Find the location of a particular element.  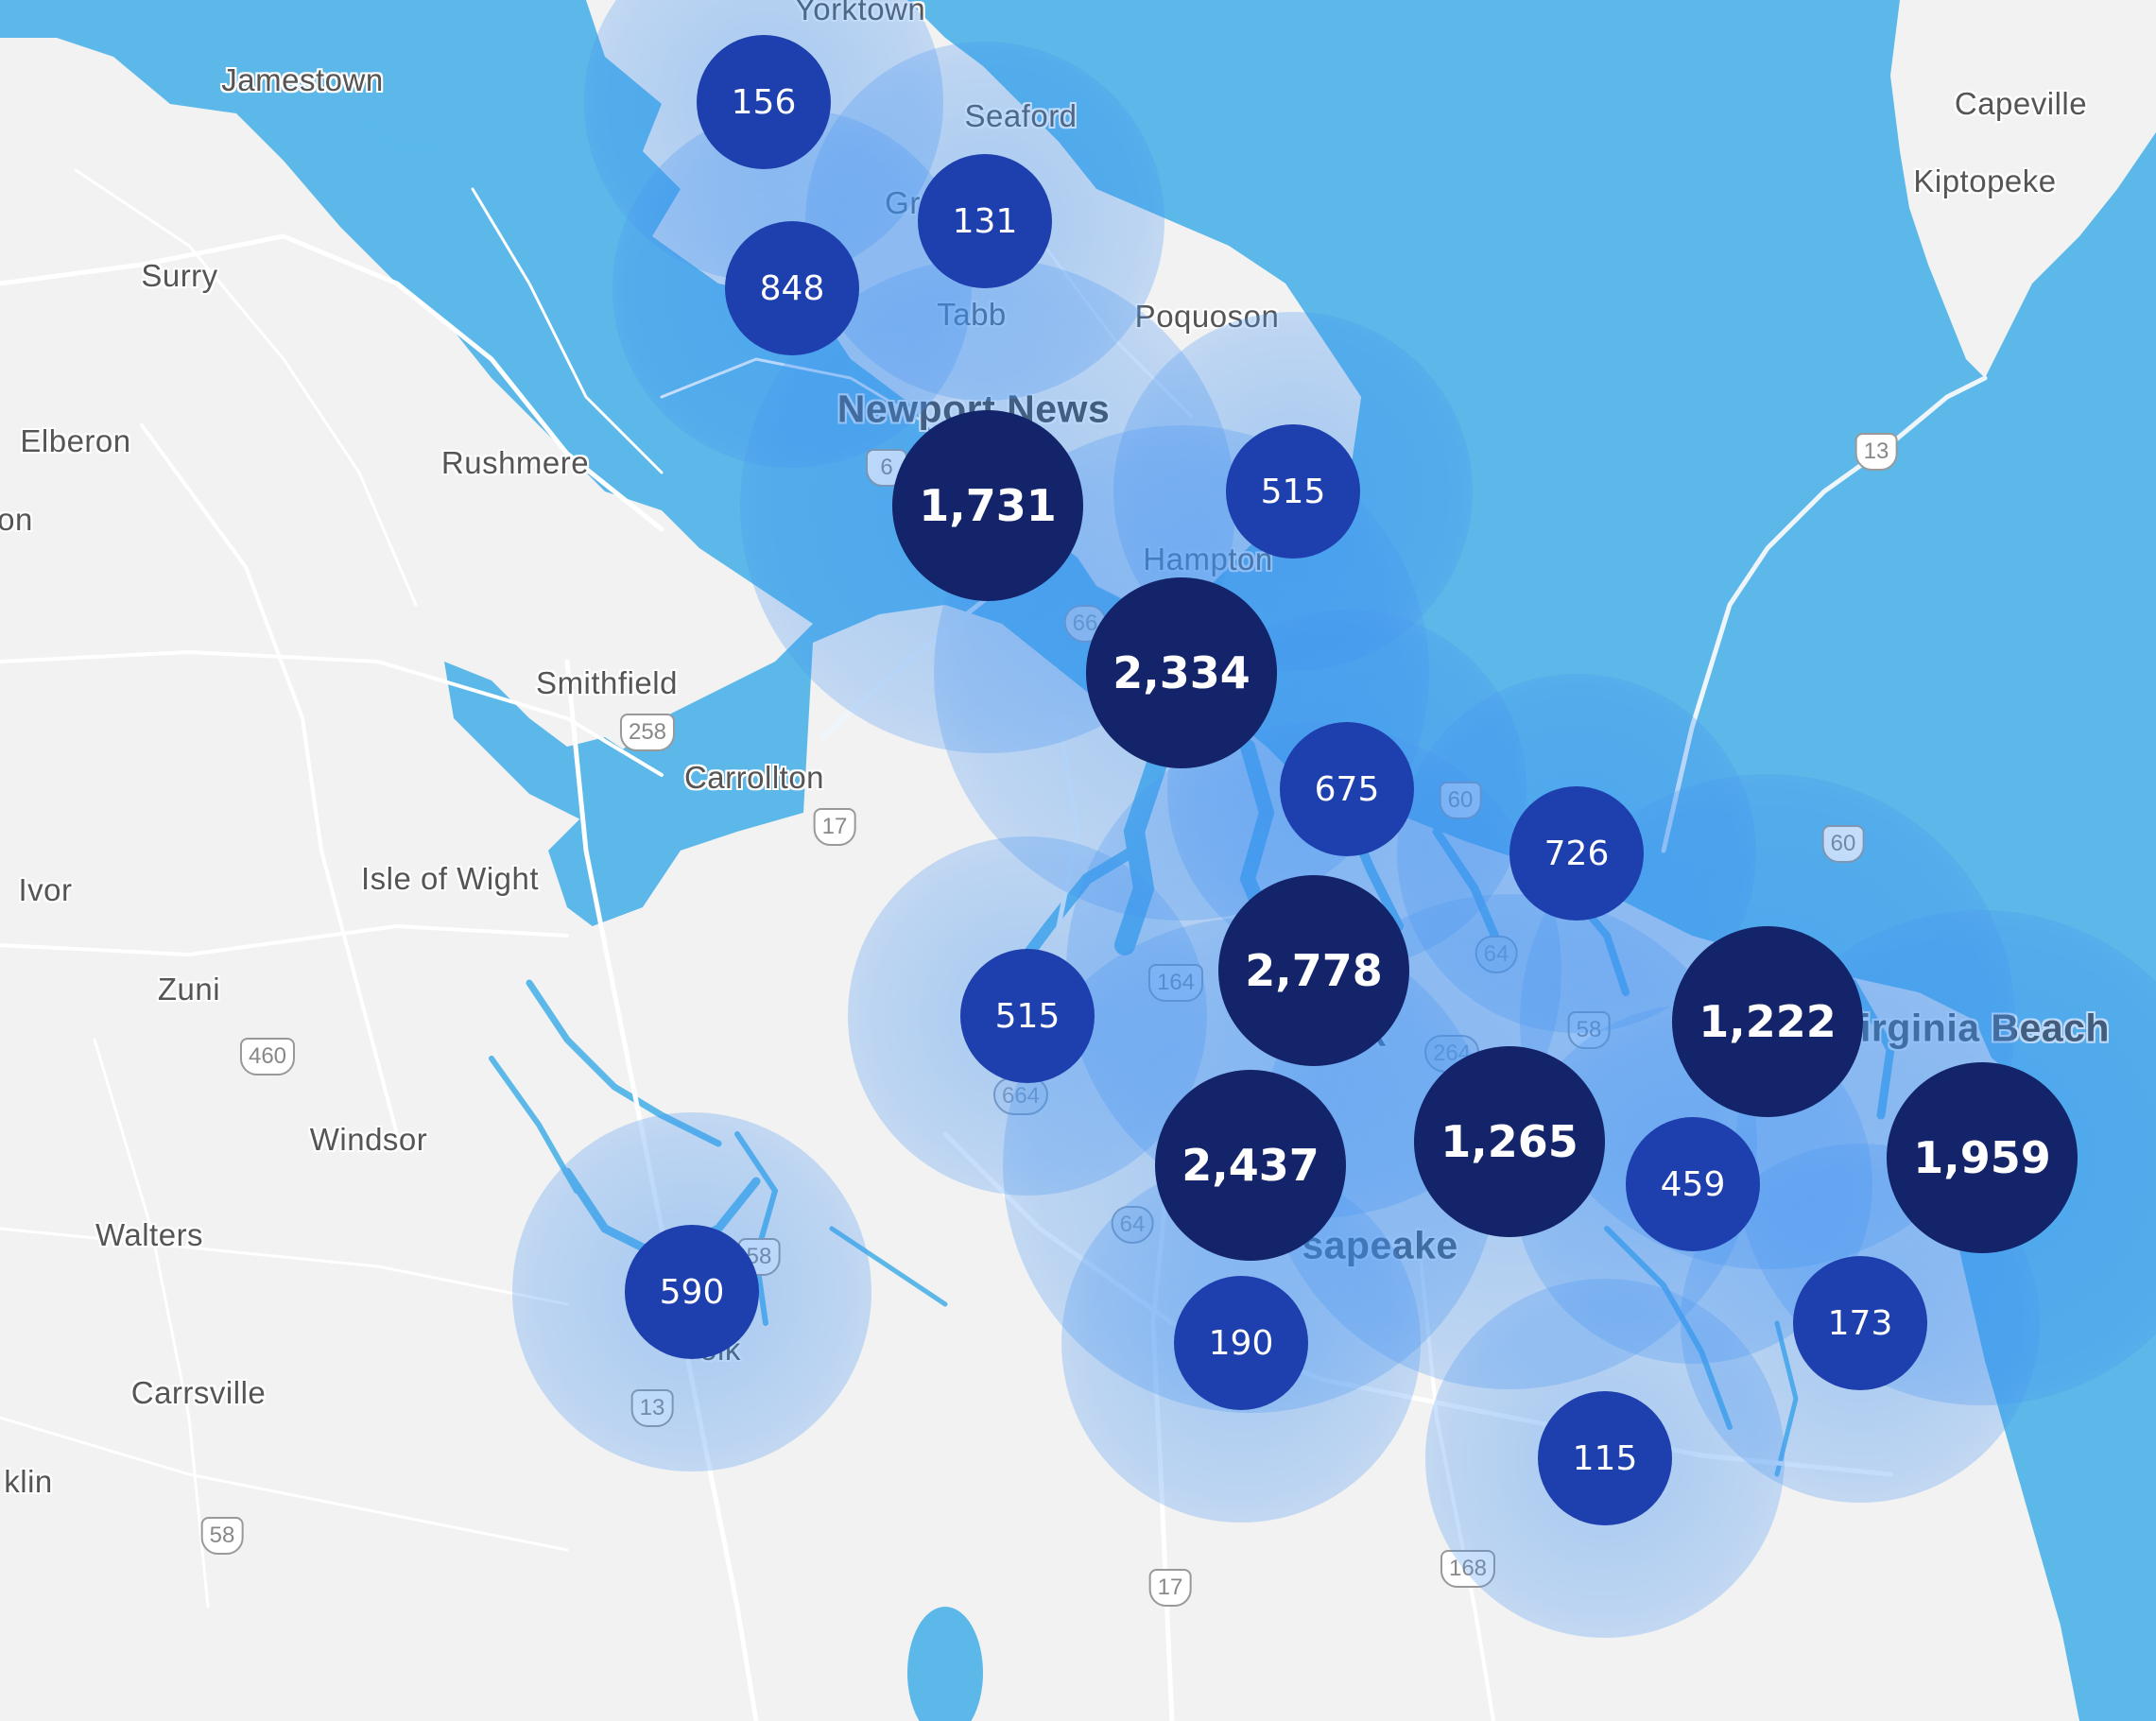

route-shield: 664 is located at coordinates (1021, 1096).